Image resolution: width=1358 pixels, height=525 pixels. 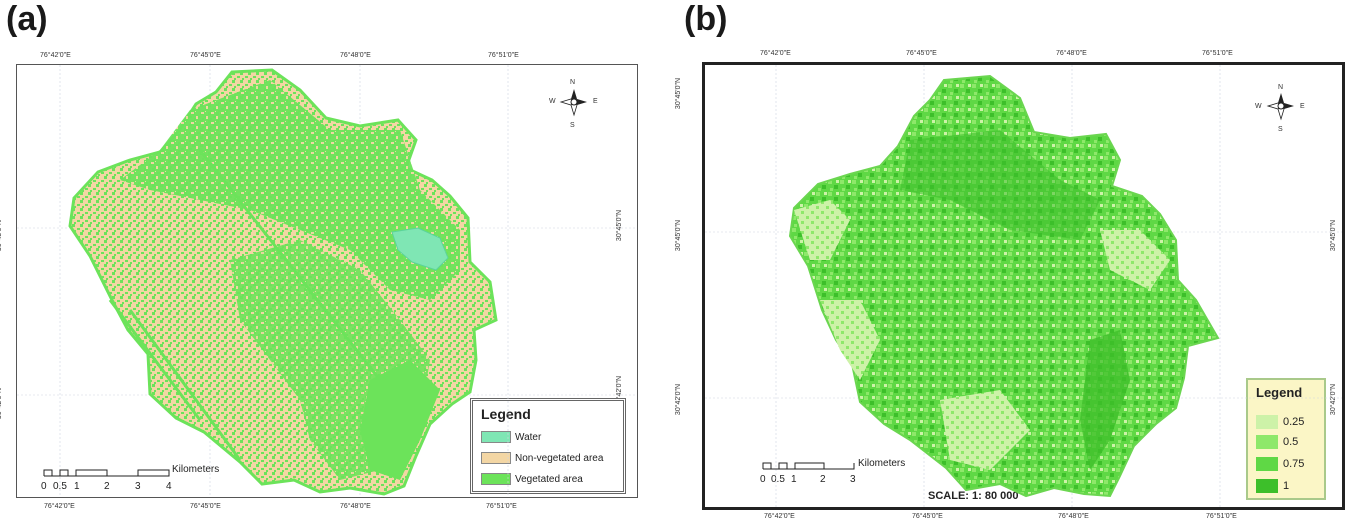 I want to click on panel-a-compass-s: S, so click(x=572, y=125).